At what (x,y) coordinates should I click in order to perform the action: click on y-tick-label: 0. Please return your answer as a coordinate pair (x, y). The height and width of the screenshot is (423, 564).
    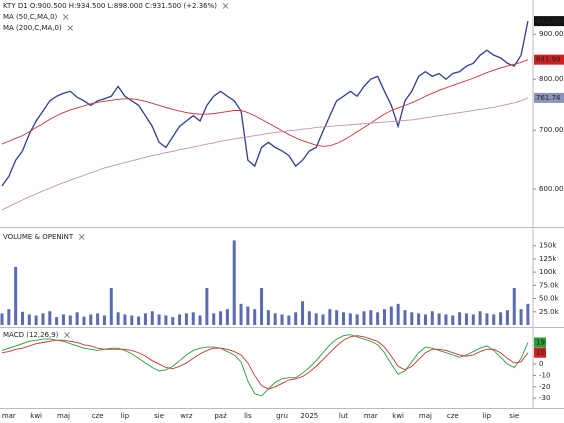
    Looking at the image, I should click on (541, 364).